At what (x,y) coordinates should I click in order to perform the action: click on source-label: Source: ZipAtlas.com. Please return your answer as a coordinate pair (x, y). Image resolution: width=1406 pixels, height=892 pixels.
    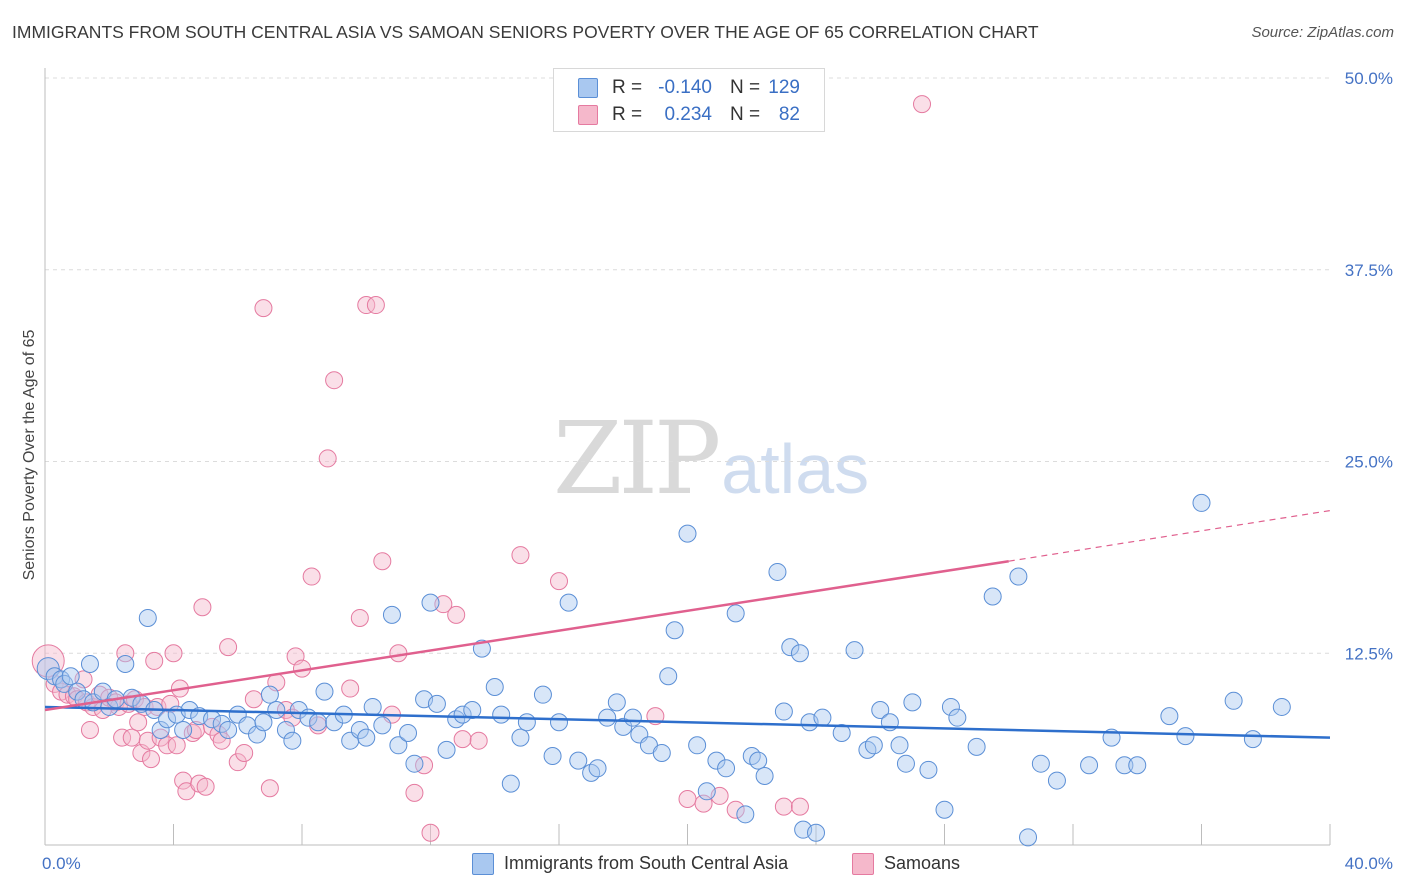
    Looking at the image, I should click on (1322, 32).